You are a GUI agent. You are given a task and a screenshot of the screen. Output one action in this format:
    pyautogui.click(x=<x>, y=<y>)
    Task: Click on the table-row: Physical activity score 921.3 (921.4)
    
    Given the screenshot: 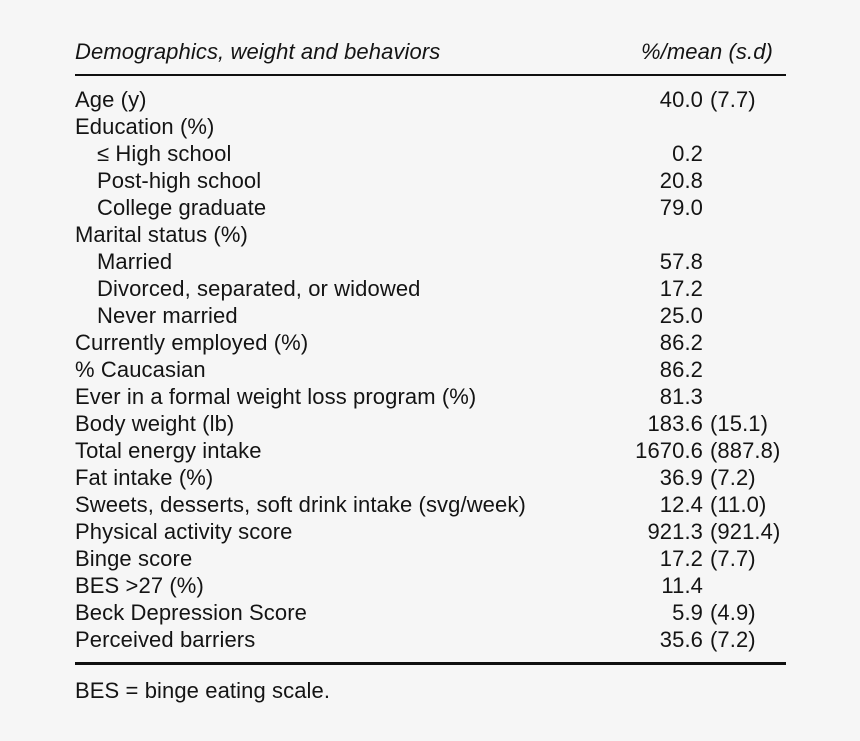 What is the action you would take?
    pyautogui.click(x=430, y=531)
    